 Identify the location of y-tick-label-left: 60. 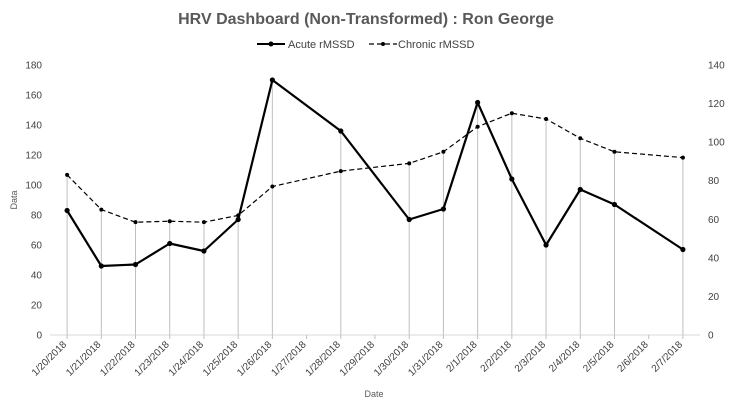
(37, 246).